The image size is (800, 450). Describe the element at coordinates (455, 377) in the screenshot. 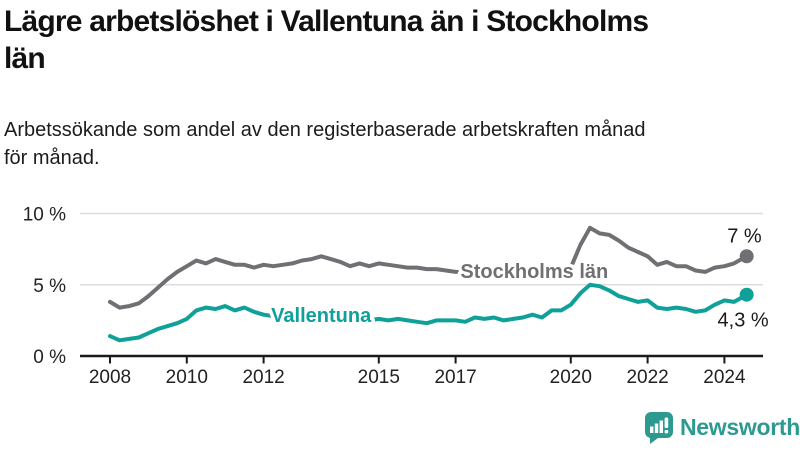

I see `x-tick-label: 2017` at that location.